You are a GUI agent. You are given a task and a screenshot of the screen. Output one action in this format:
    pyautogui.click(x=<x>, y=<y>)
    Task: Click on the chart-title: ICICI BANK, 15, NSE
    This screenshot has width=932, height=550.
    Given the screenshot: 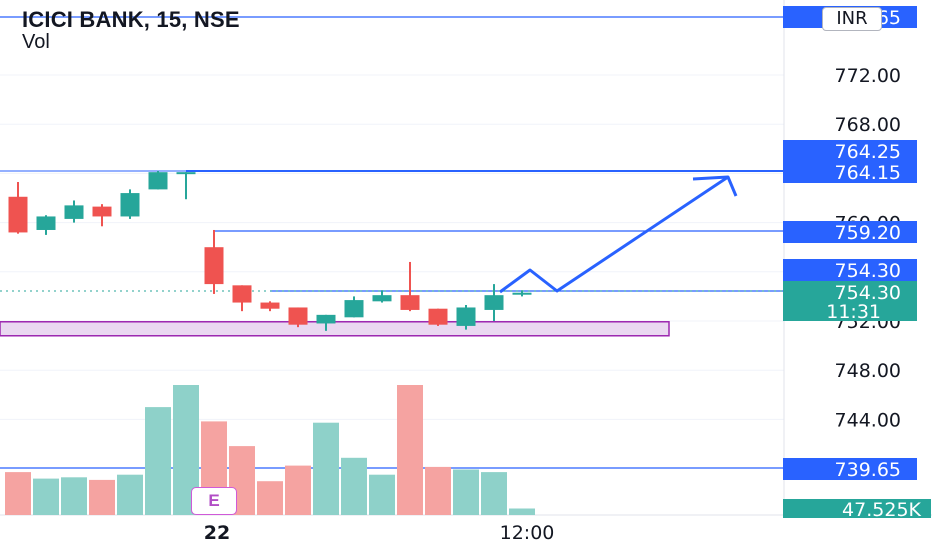 What is the action you would take?
    pyautogui.click(x=131, y=19)
    